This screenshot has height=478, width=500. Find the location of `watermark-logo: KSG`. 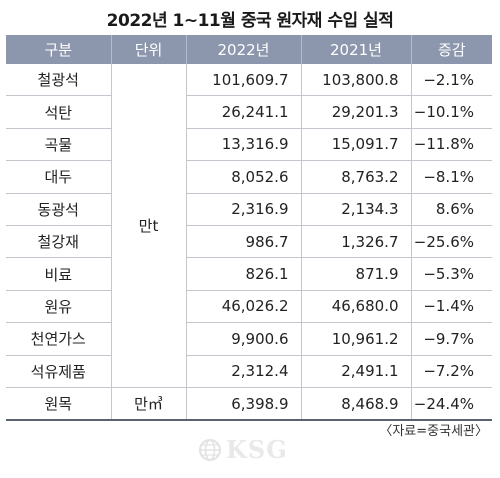

watermark-logo: KSG is located at coordinates (243, 449).